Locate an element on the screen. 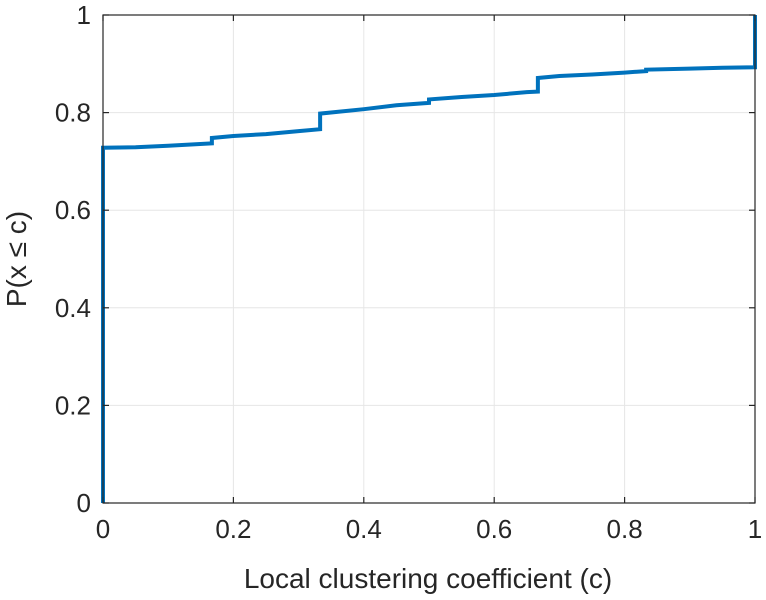  y-tick-label: 0.4 is located at coordinates (73, 308).